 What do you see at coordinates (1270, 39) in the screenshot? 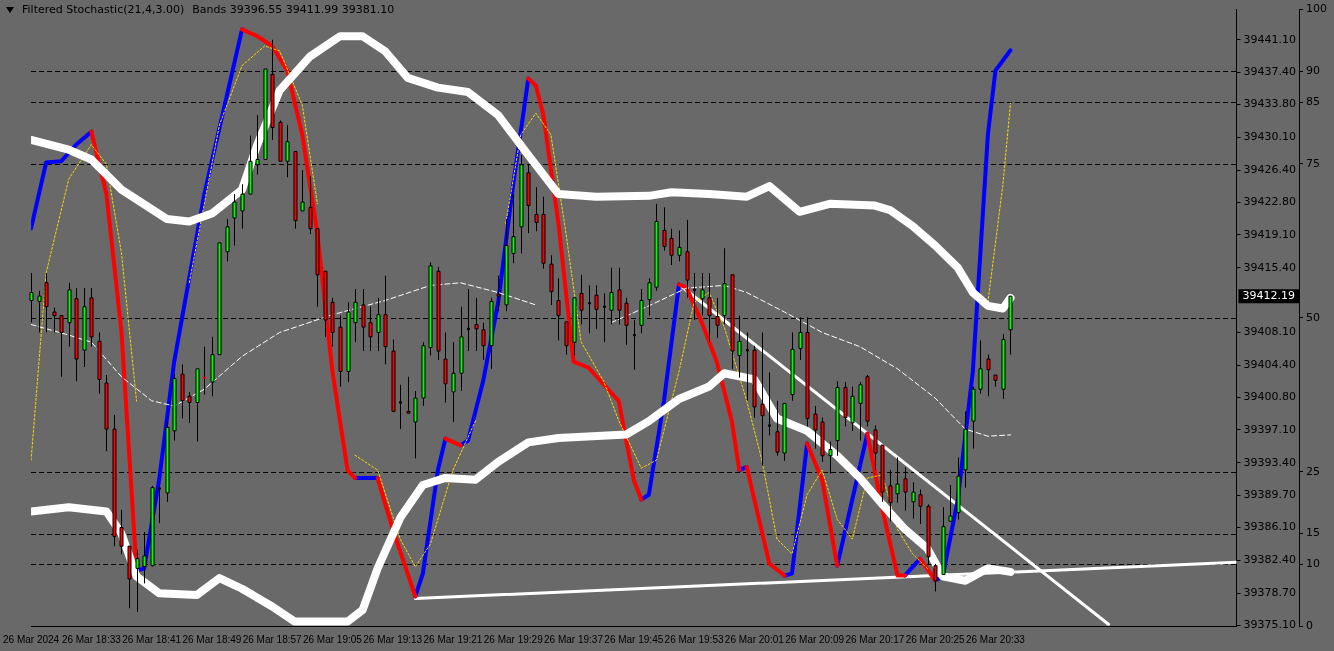
I see `y-tick-label: 39441.10` at bounding box center [1270, 39].